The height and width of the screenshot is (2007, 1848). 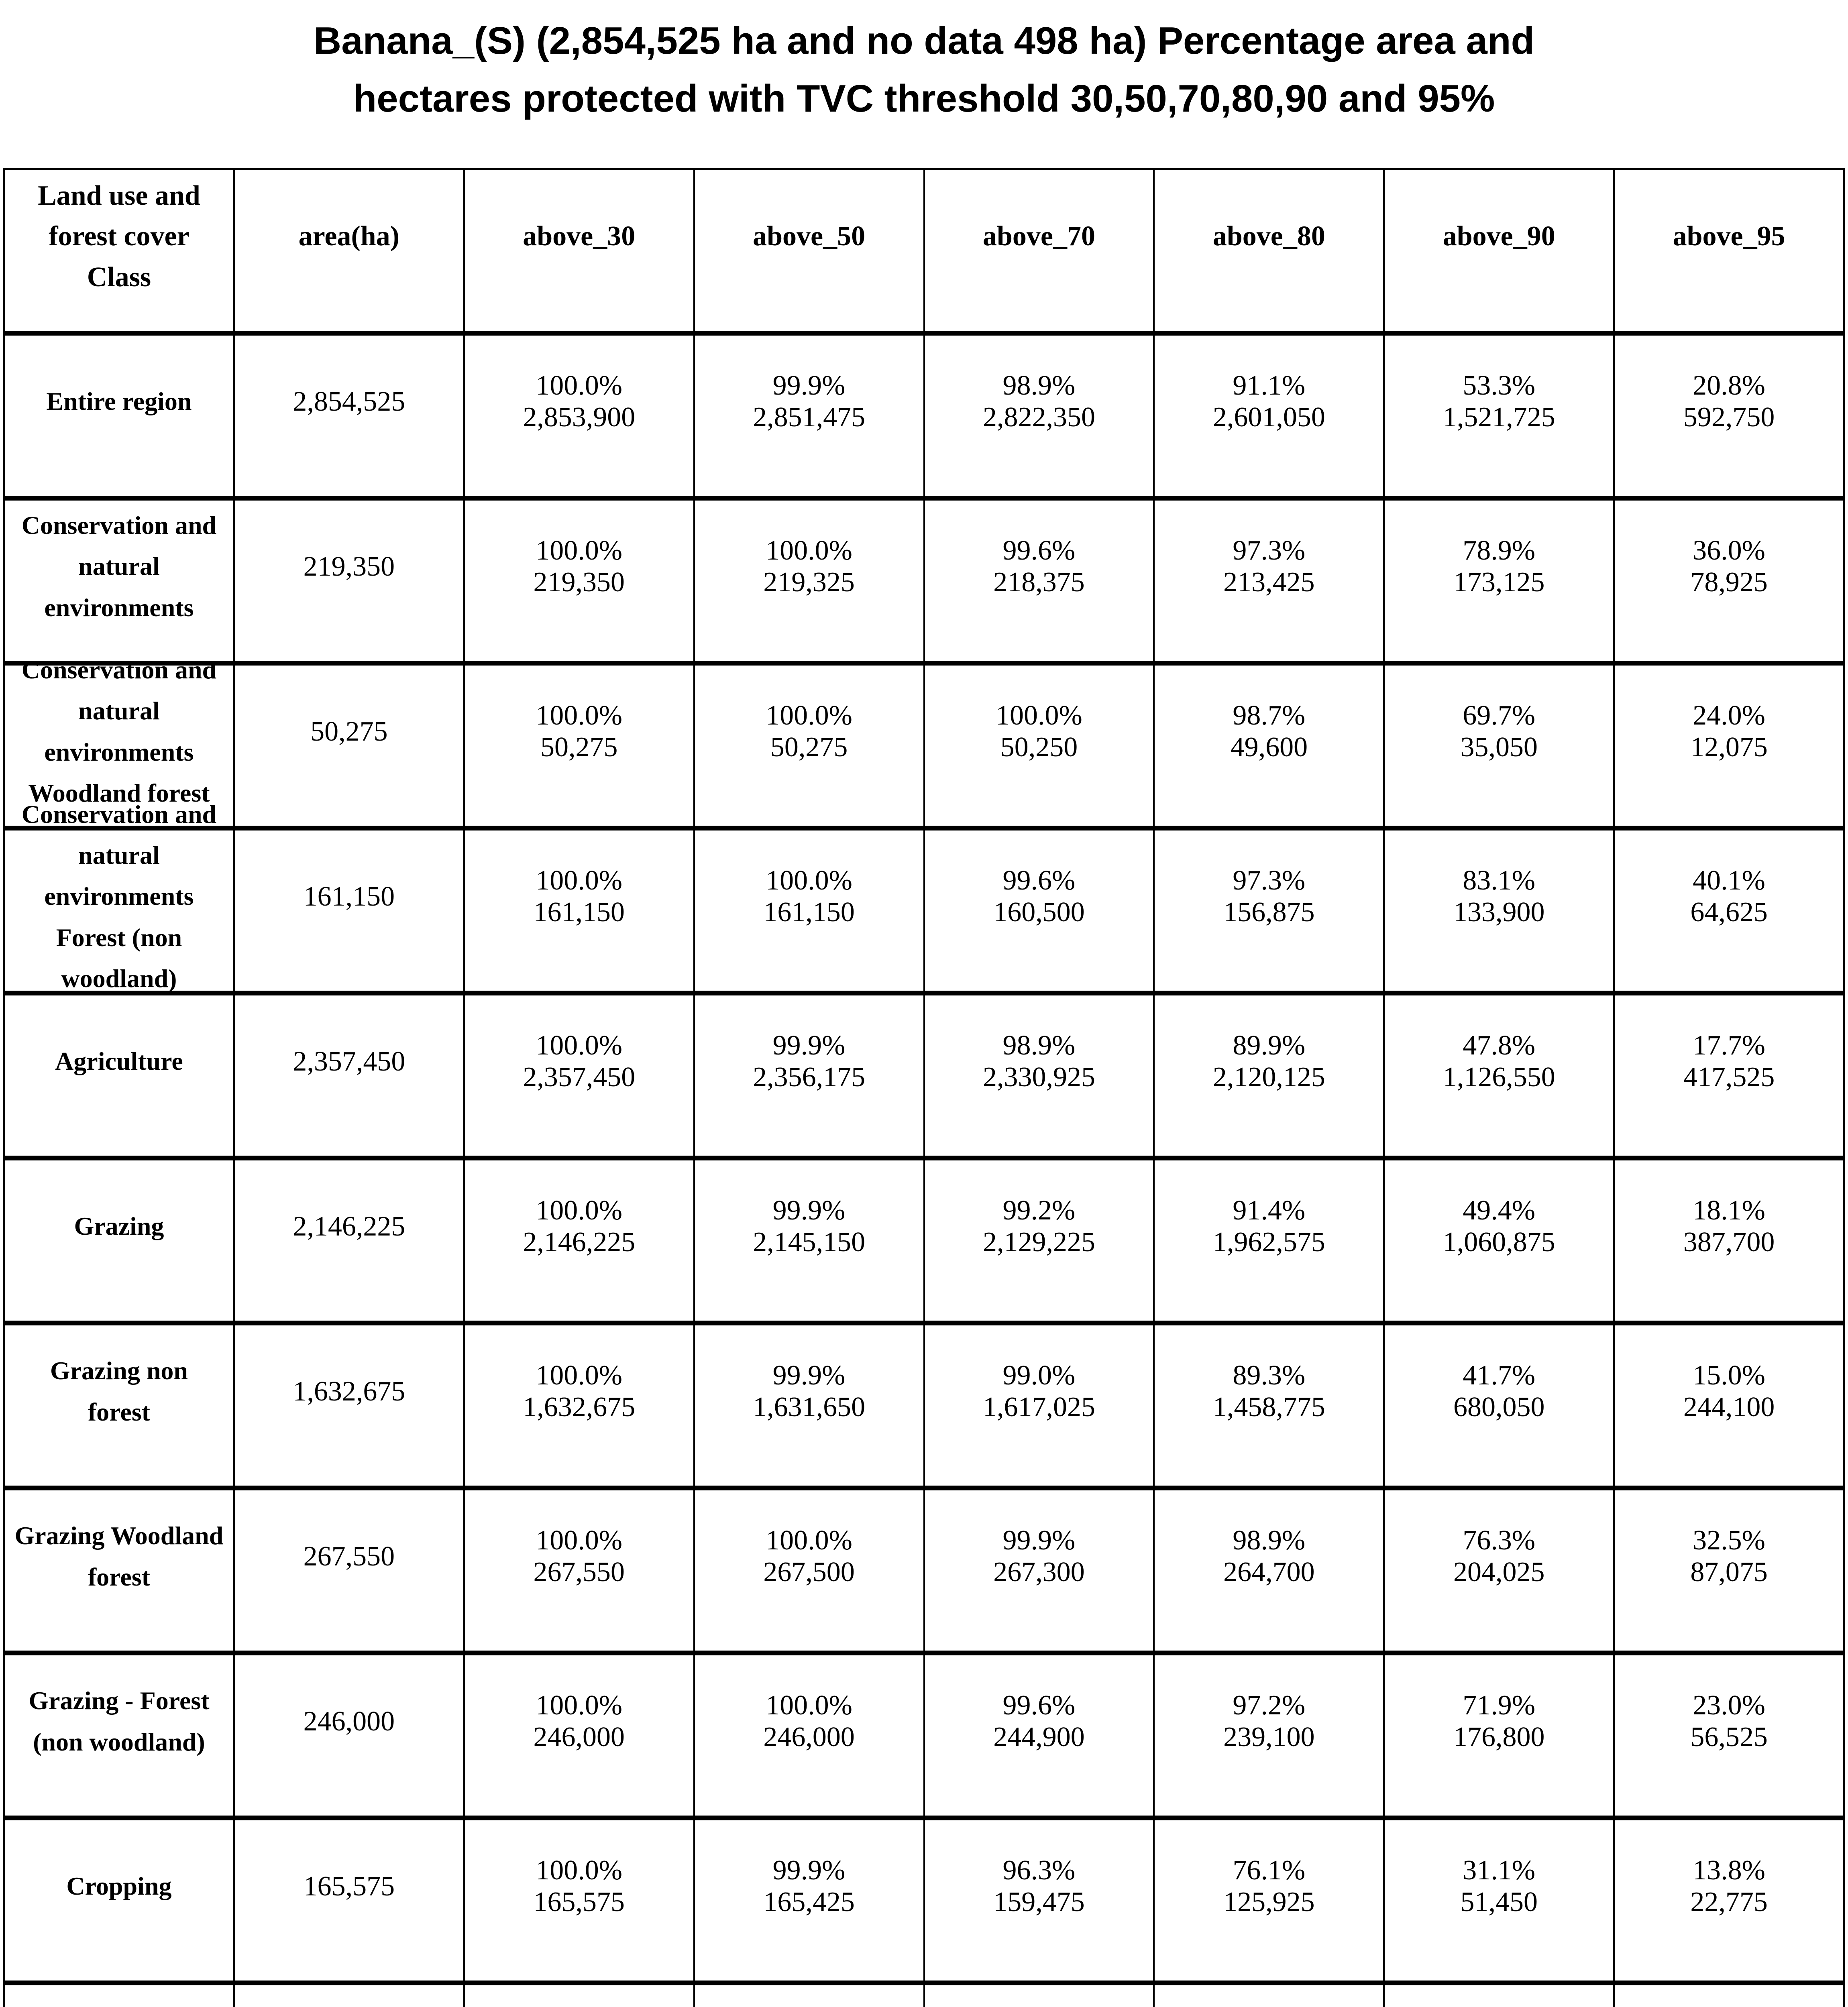 What do you see at coordinates (579, 1572) in the screenshot?
I see `hectares-value: 267,550` at bounding box center [579, 1572].